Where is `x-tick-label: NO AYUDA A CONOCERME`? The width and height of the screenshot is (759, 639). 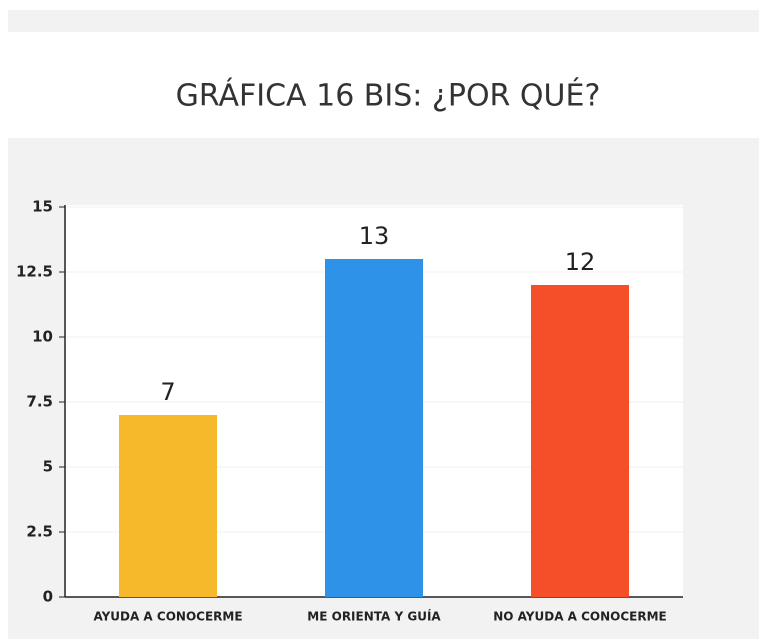 x-tick-label: NO AYUDA A CONOCERME is located at coordinates (580, 617).